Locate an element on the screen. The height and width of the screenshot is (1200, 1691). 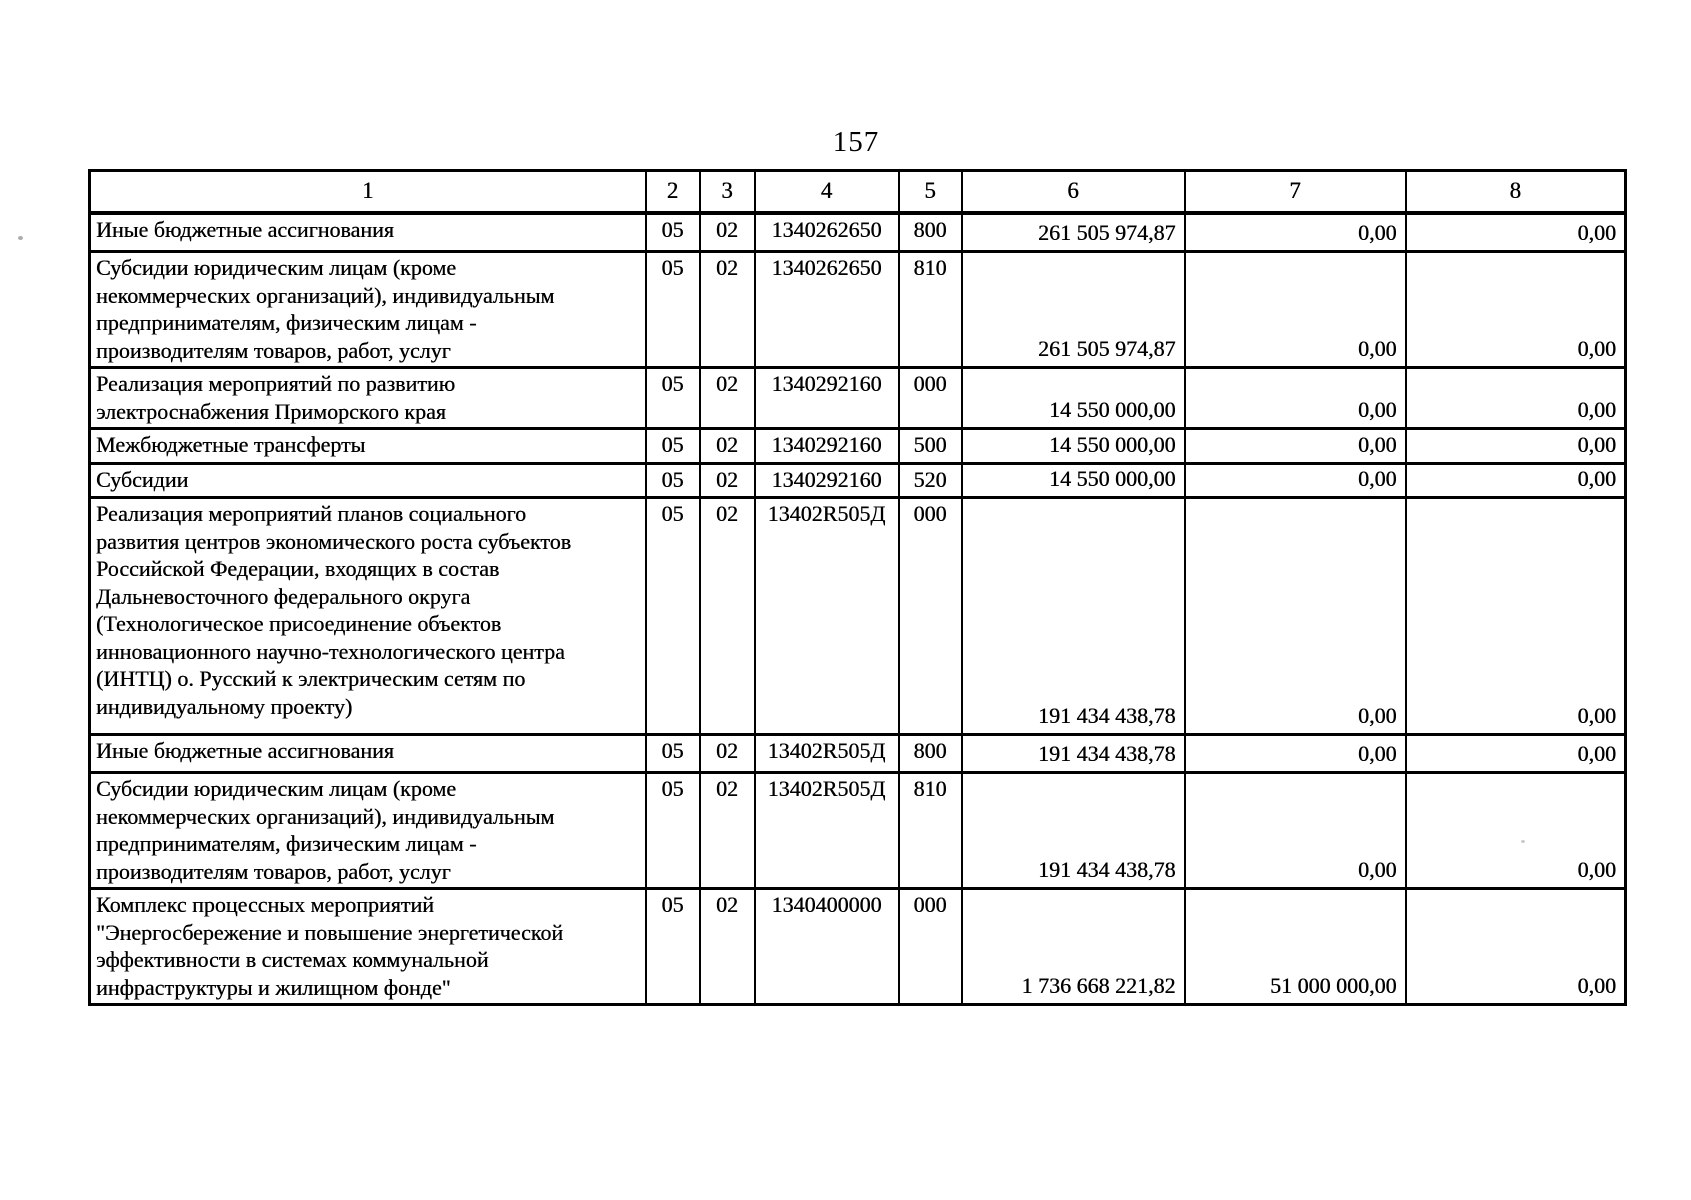
amount-col6-cell: 1 736 668 221,82 is located at coordinates (1073, 946).